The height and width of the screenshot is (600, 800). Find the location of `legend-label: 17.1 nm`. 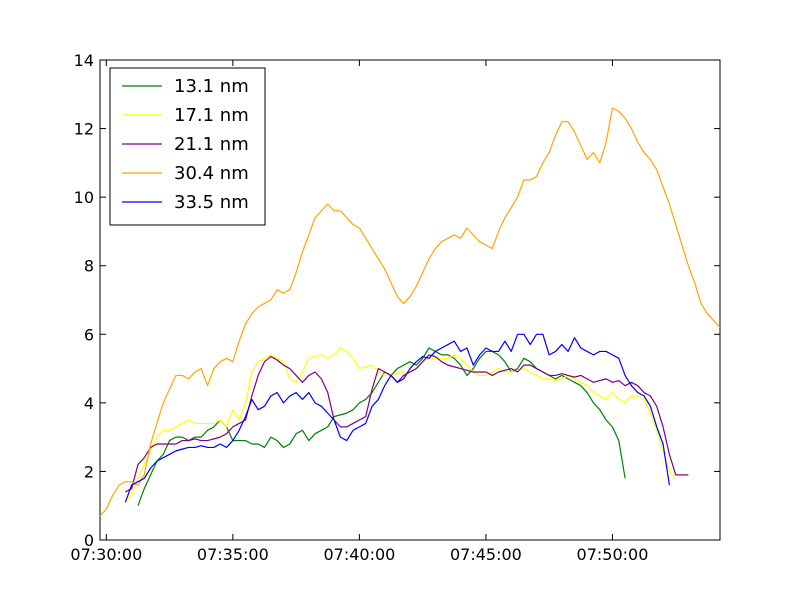

legend-label: 17.1 nm is located at coordinates (211, 115).